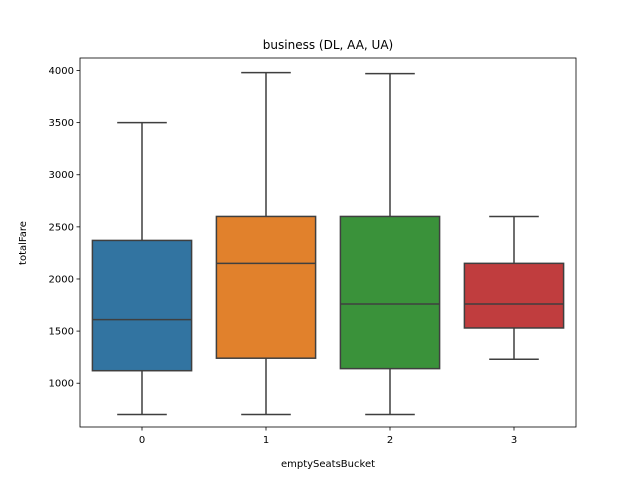 This screenshot has width=640, height=480. What do you see at coordinates (142, 440) in the screenshot?
I see `x-tick-label: 0` at bounding box center [142, 440].